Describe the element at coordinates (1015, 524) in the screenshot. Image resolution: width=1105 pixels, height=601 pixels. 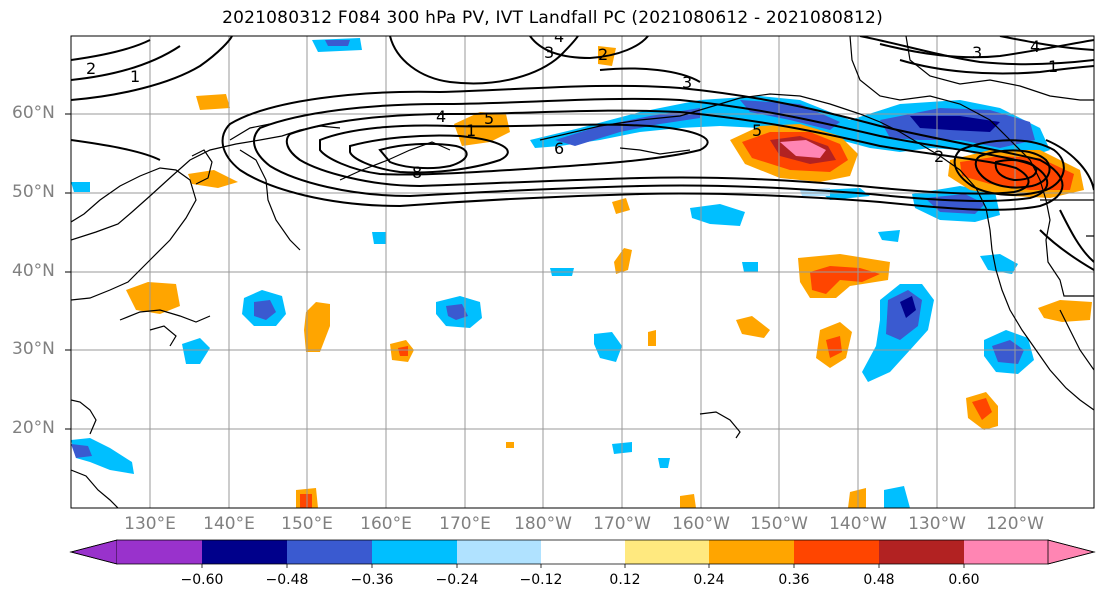
I see `lon-label: 120°W` at that location.